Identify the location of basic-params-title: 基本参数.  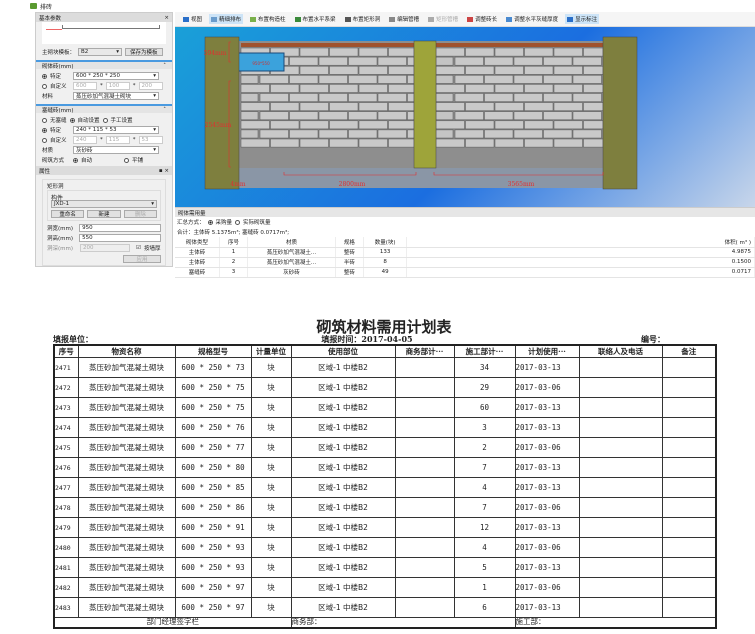
(50, 18).